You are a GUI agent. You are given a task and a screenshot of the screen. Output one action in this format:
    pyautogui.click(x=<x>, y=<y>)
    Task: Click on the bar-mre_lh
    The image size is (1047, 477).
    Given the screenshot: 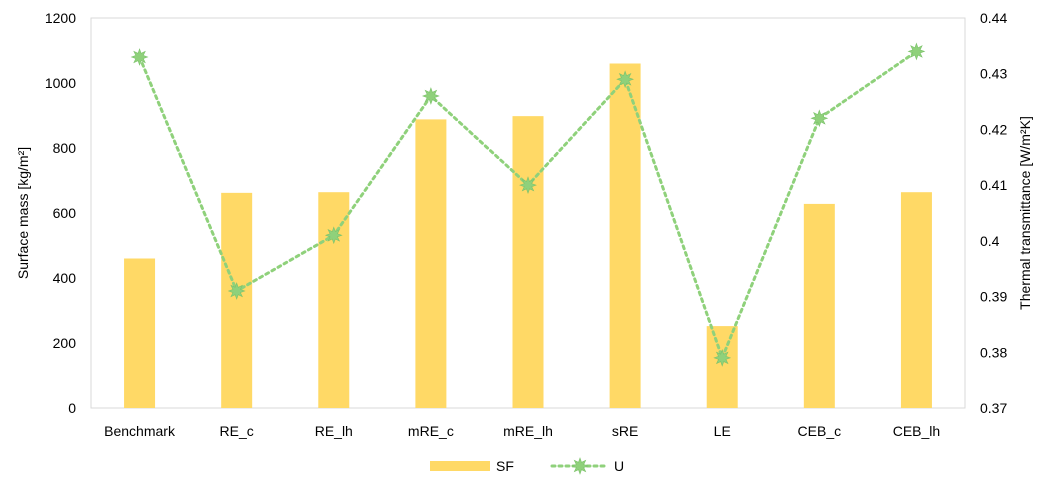 What is the action you would take?
    pyautogui.click(x=528, y=262)
    